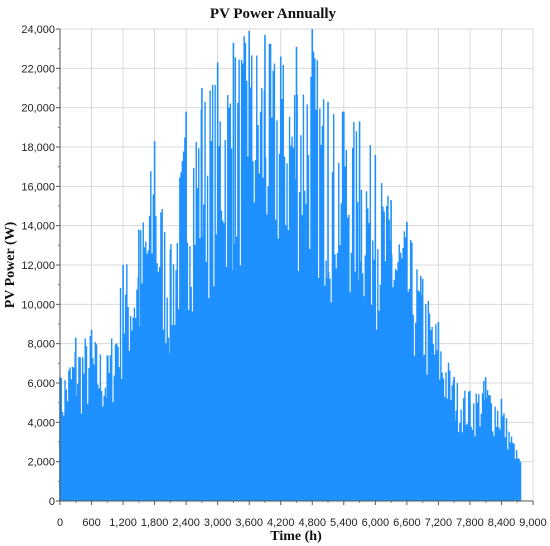  I want to click on x-tick-label: 7,800, so click(470, 523).